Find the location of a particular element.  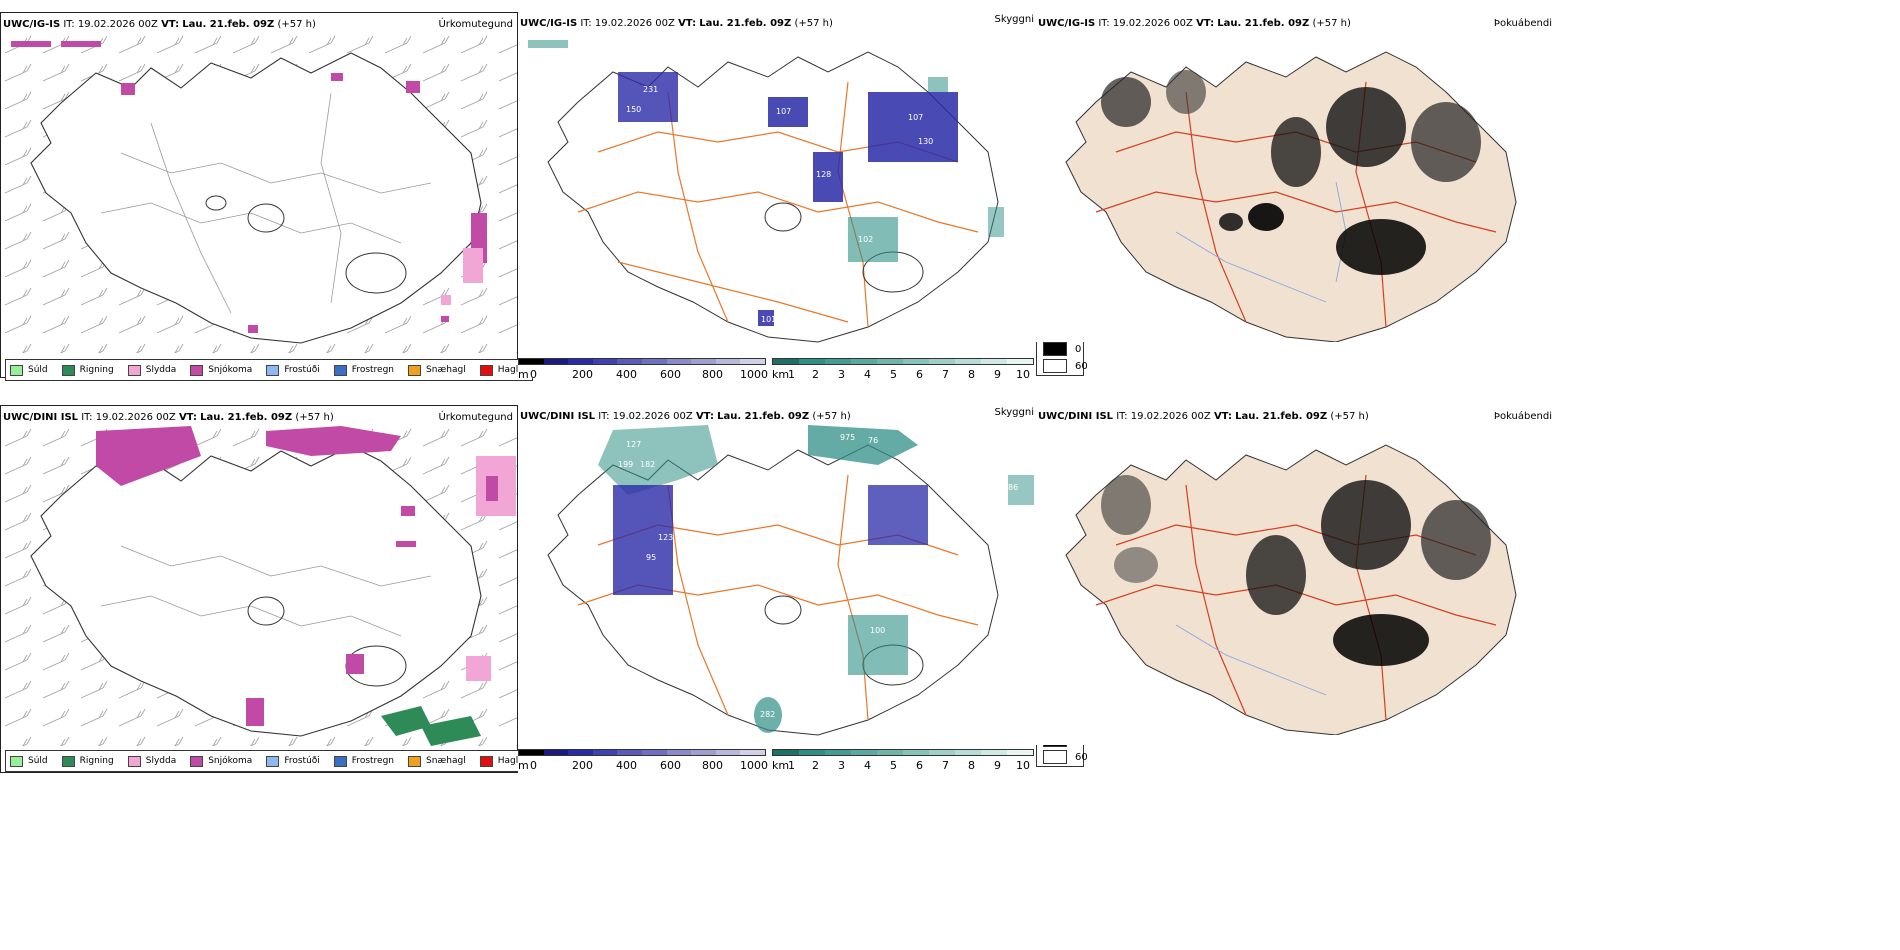

cloud-label: 975 is located at coordinates (847, 437).